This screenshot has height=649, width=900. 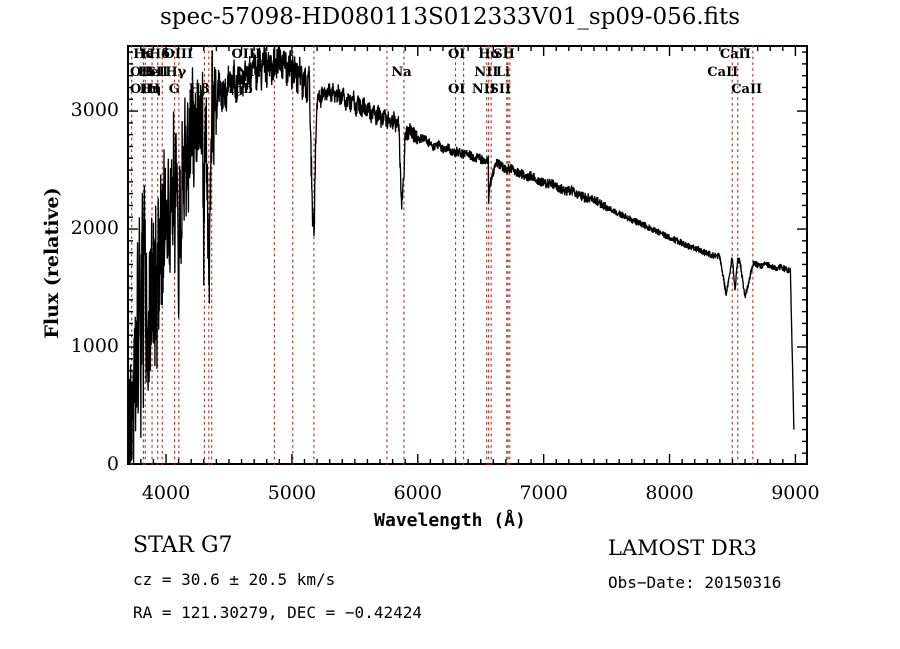 What do you see at coordinates (401, 72) in the screenshot?
I see `spectral-line-label: Na` at bounding box center [401, 72].